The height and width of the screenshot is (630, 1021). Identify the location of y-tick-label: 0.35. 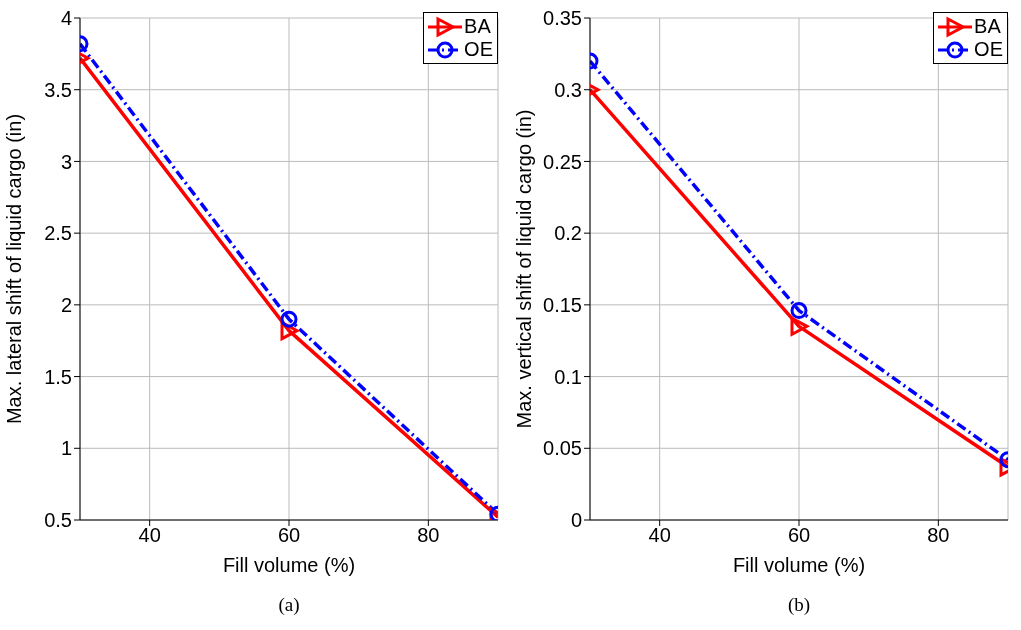
(562, 18).